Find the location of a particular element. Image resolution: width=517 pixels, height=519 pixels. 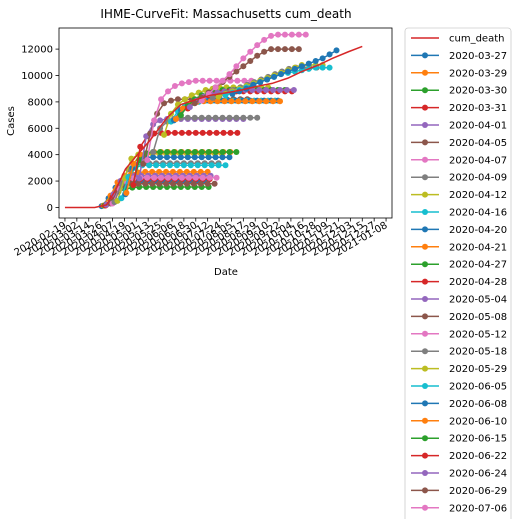

legend-item: 2020-04-12 is located at coordinates (459, 195).